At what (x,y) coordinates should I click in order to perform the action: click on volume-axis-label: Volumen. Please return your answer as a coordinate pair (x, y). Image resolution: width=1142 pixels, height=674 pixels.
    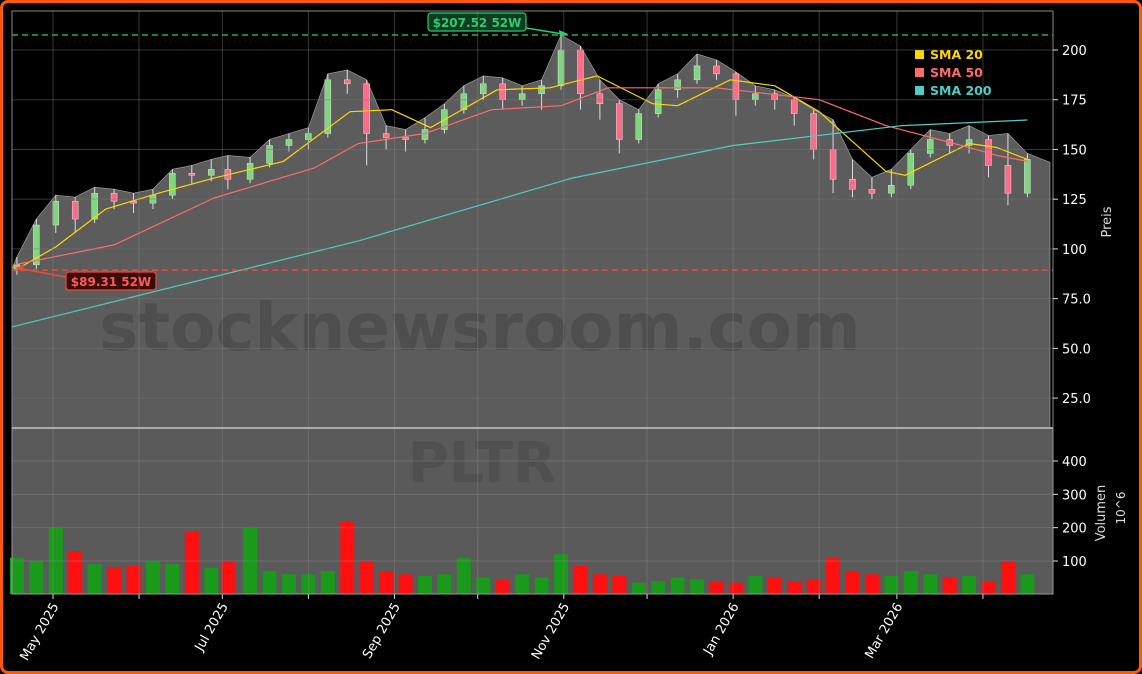
    Looking at the image, I should click on (1101, 513).